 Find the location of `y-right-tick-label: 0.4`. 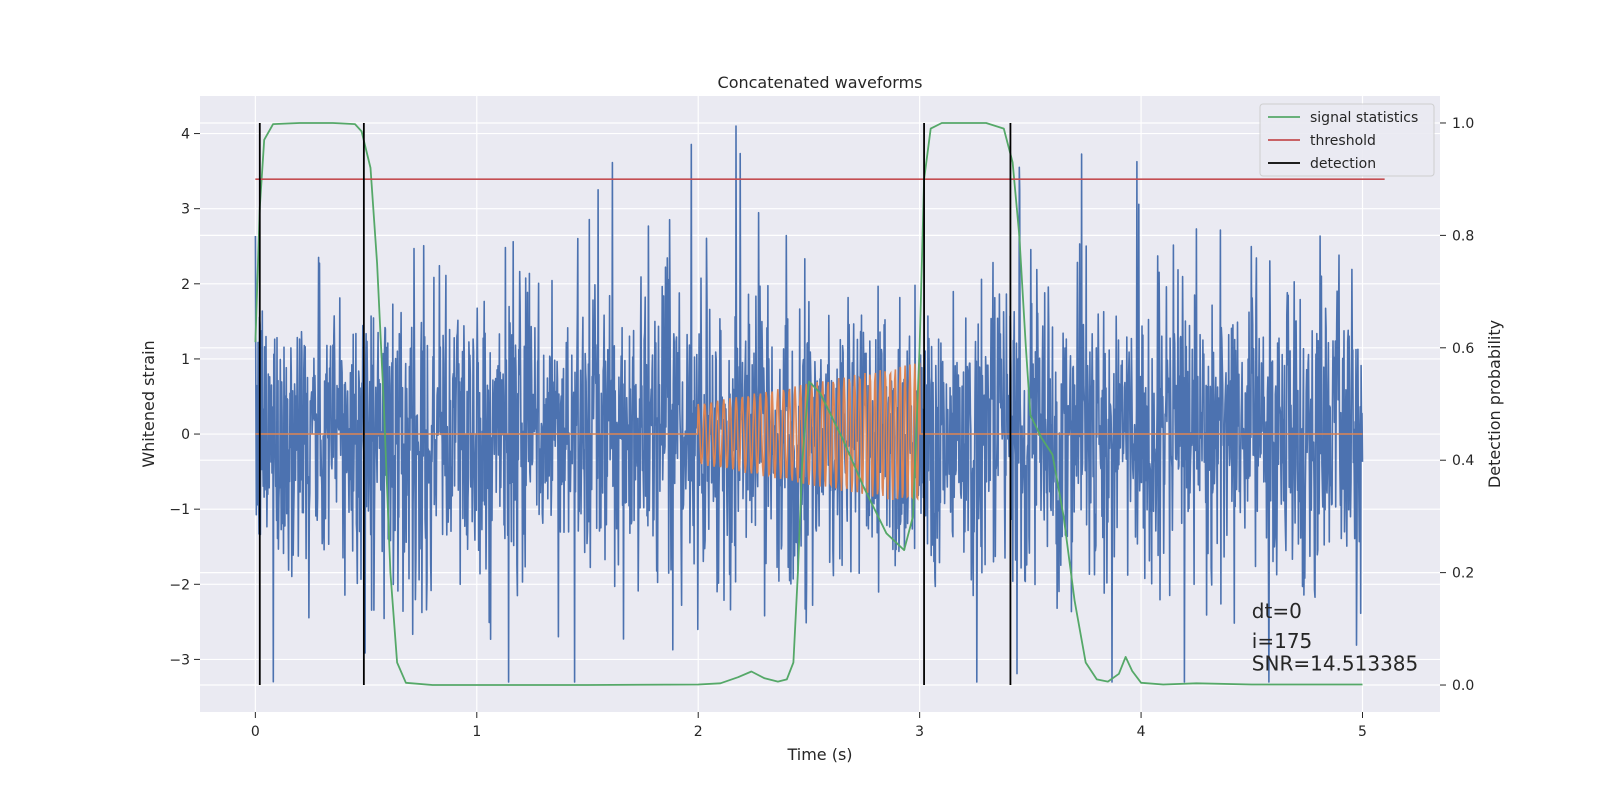

y-right-tick-label: 0.4 is located at coordinates (1463, 461).